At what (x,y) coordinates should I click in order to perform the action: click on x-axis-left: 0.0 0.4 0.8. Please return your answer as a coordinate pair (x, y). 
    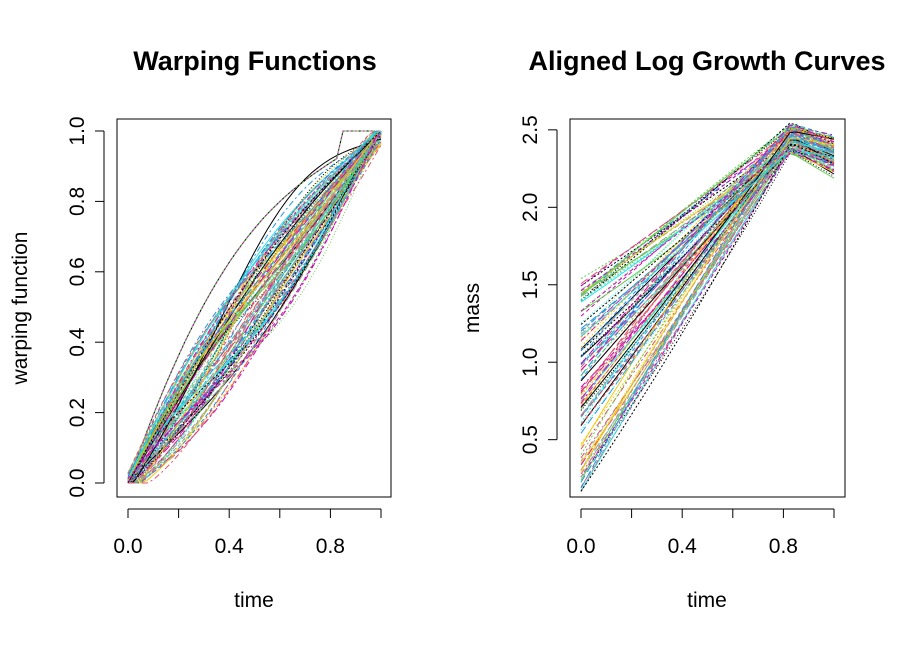
    Looking at the image, I should click on (247, 533).